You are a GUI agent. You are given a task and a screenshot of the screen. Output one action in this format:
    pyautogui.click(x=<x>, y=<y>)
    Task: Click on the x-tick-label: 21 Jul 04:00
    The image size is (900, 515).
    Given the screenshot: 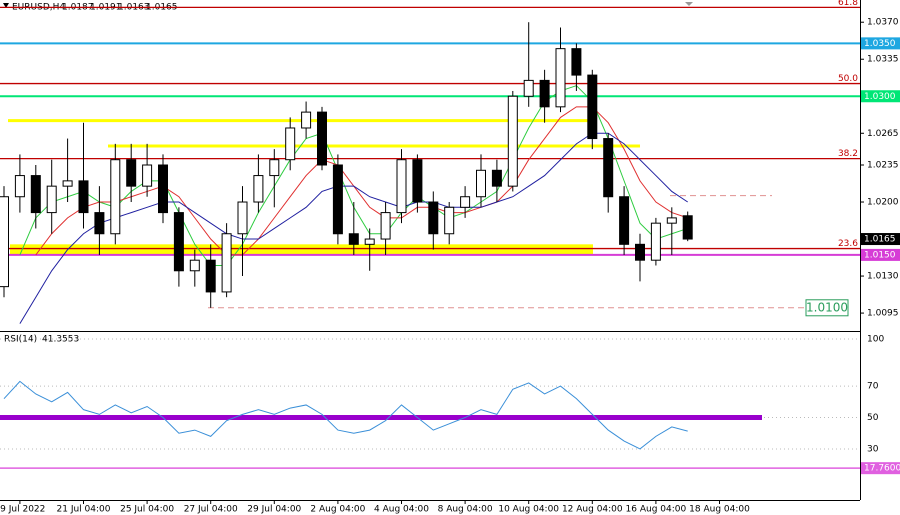 What is the action you would take?
    pyautogui.click(x=84, y=510)
    